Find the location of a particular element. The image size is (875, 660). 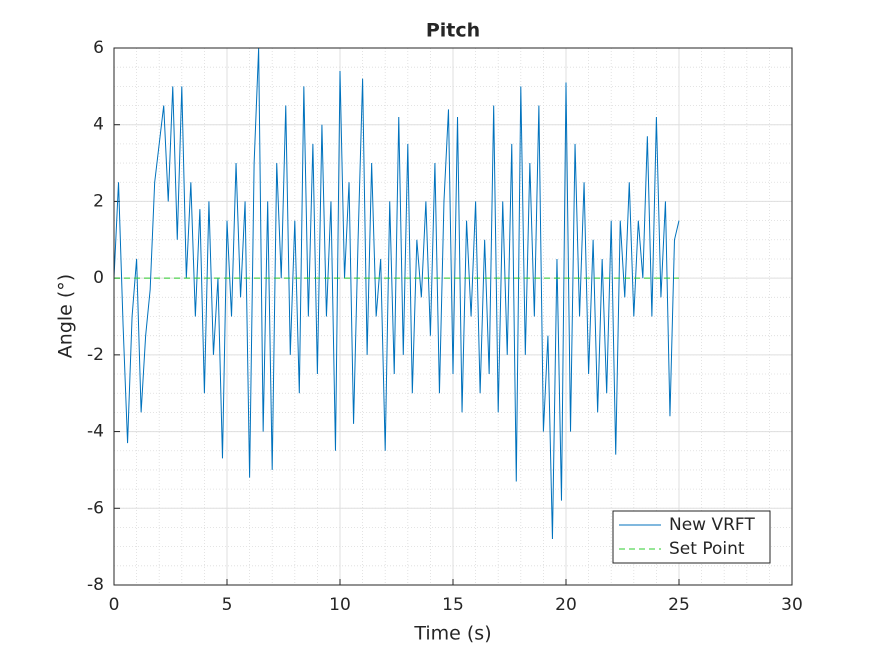

chart-title: Pitch is located at coordinates (453, 31).